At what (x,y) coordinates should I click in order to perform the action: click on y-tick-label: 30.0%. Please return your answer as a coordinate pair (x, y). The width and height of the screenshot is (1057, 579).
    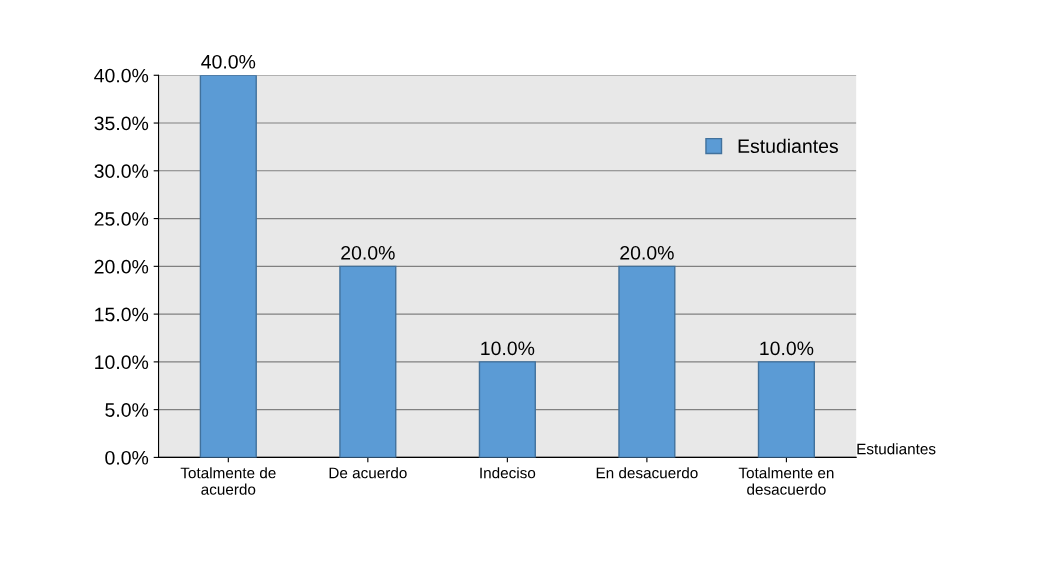
    Looking at the image, I should click on (121, 171).